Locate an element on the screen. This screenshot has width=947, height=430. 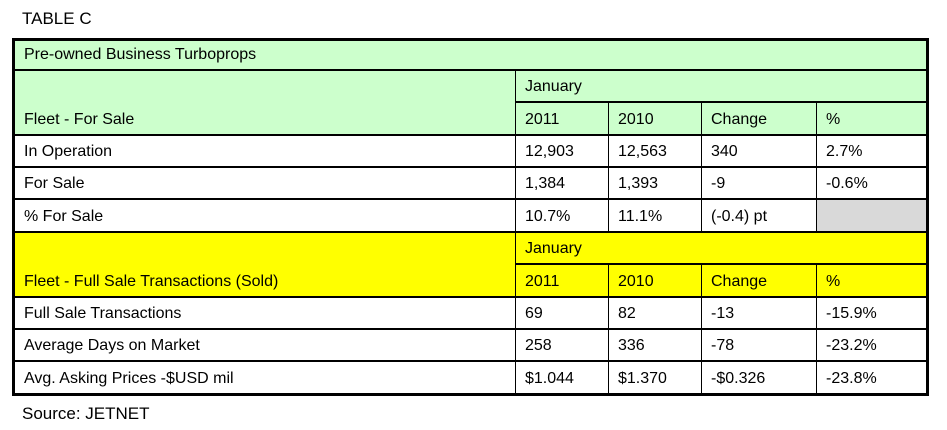
table-row: For Sale 1,384 1,393 -9 -0.6% is located at coordinates (471, 182).